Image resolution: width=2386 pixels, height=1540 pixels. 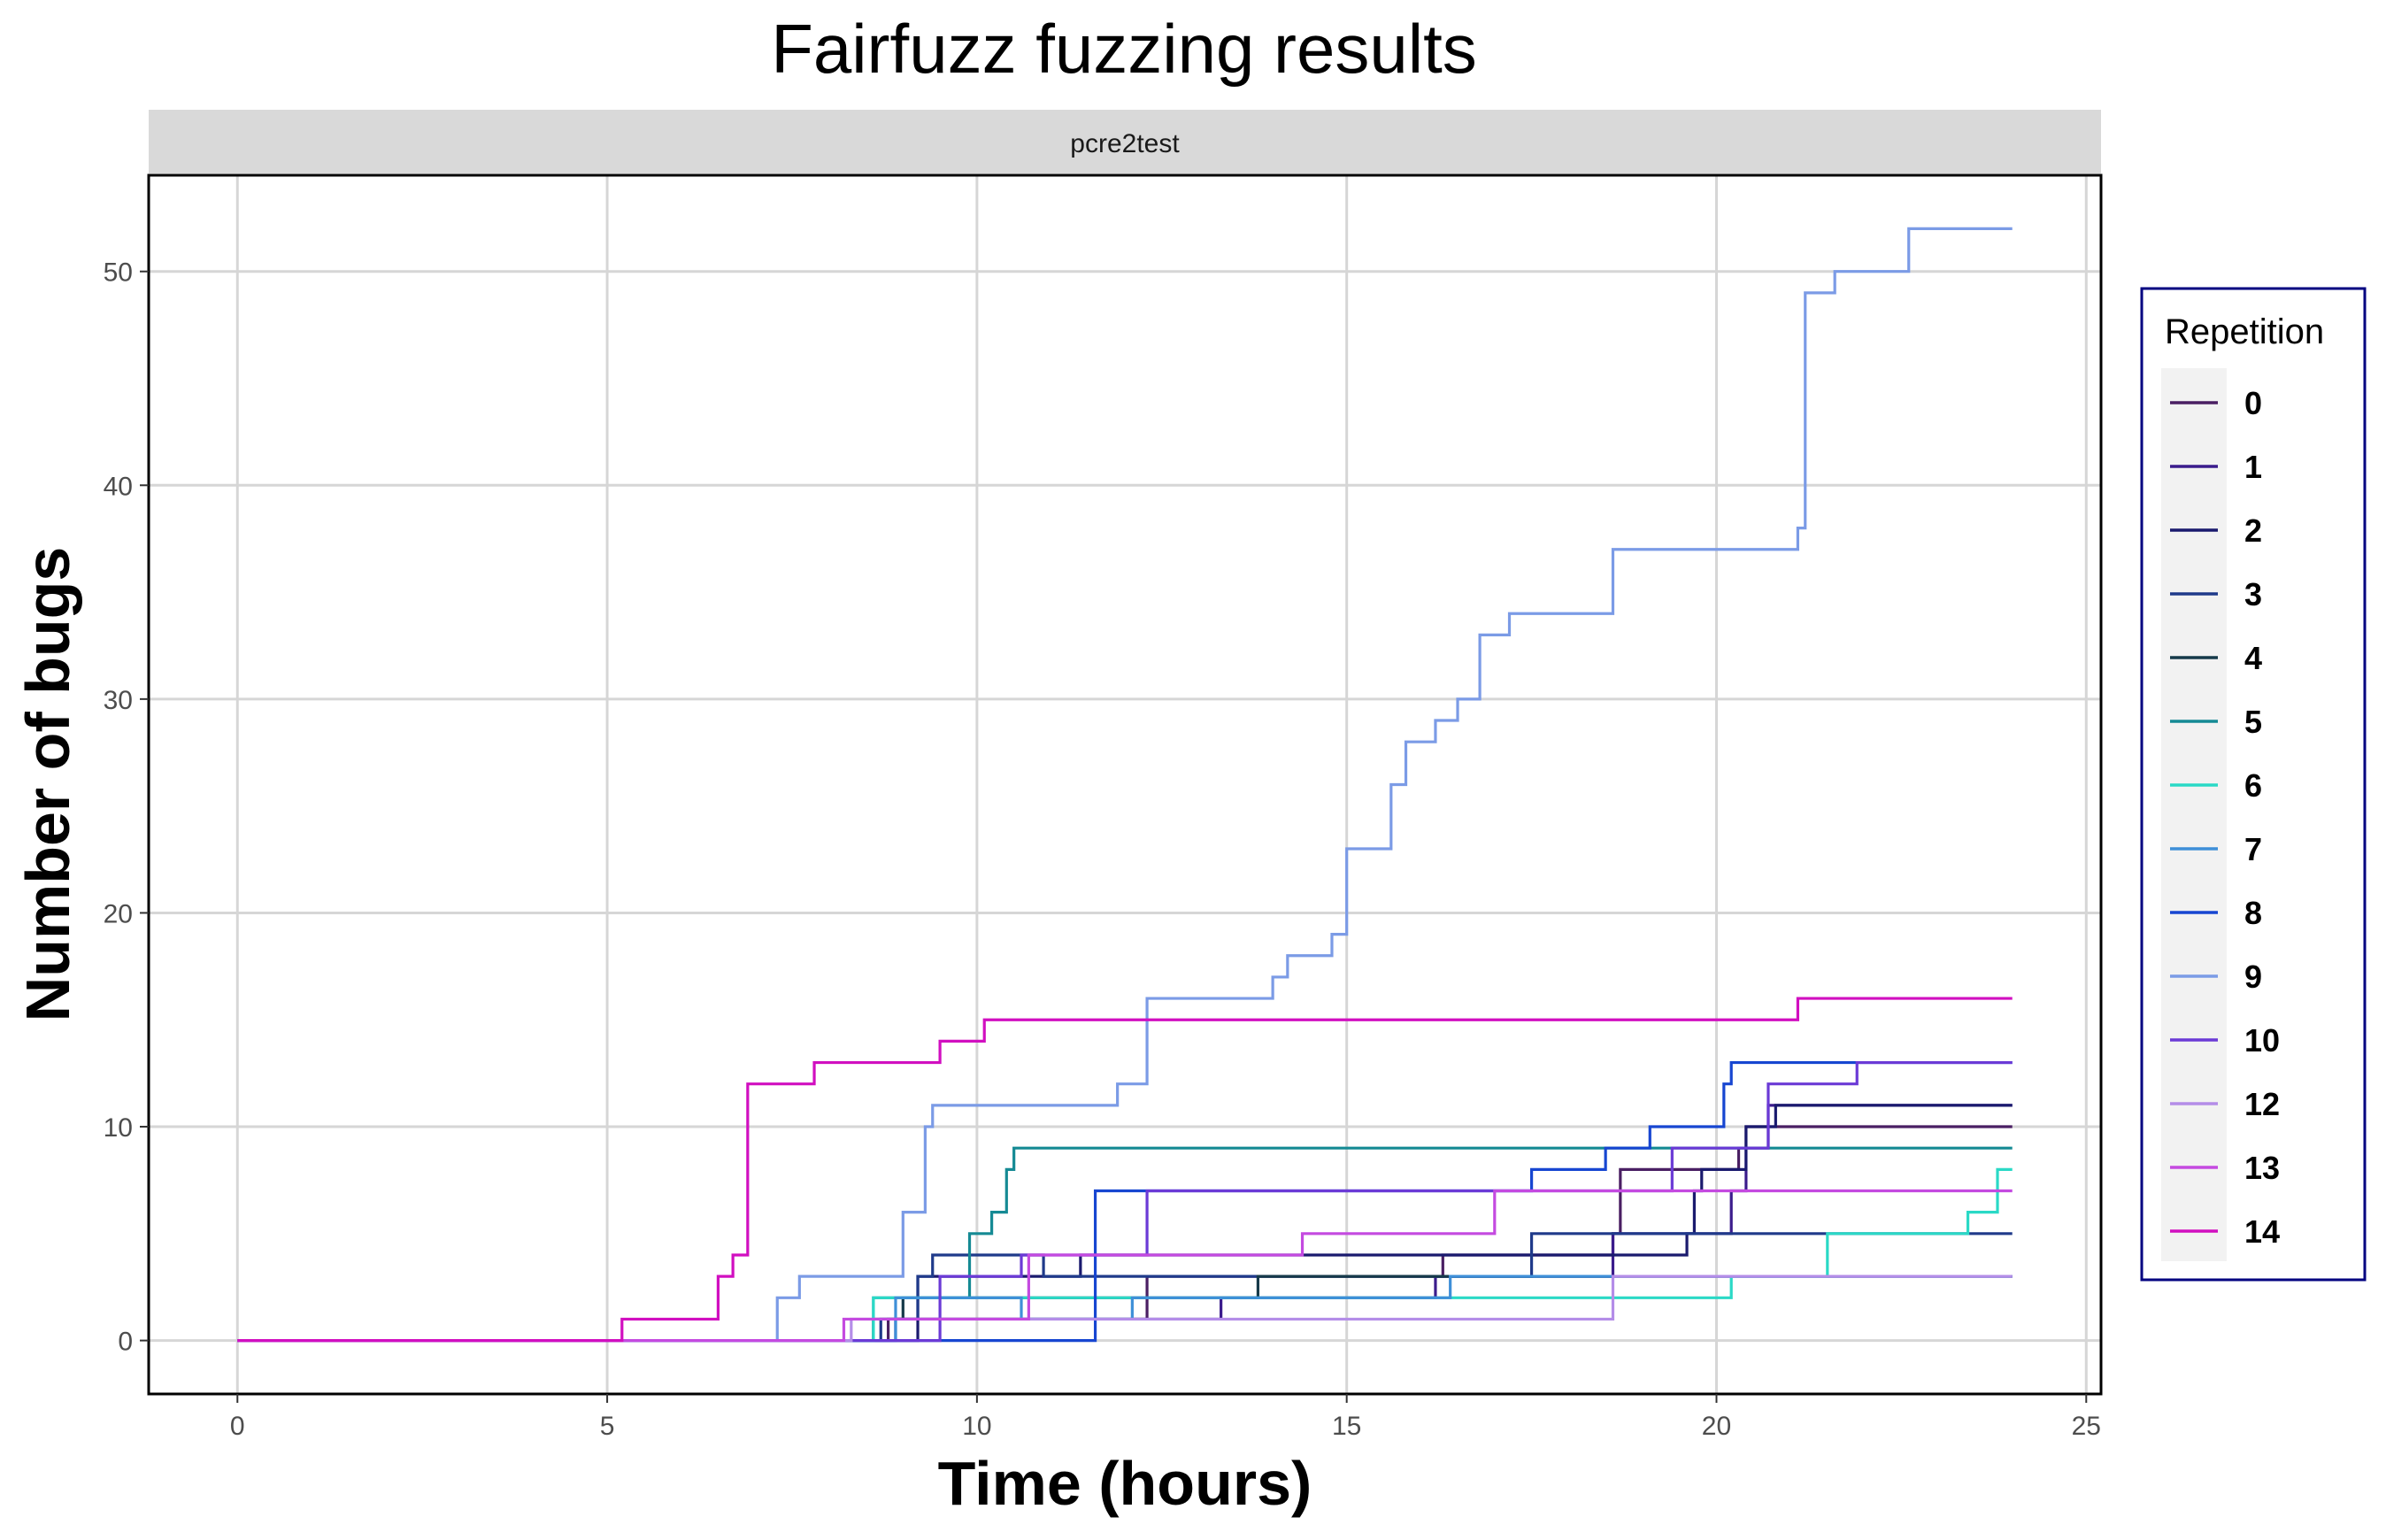 I want to click on y-tick-label: 10, so click(x=118, y=1128).